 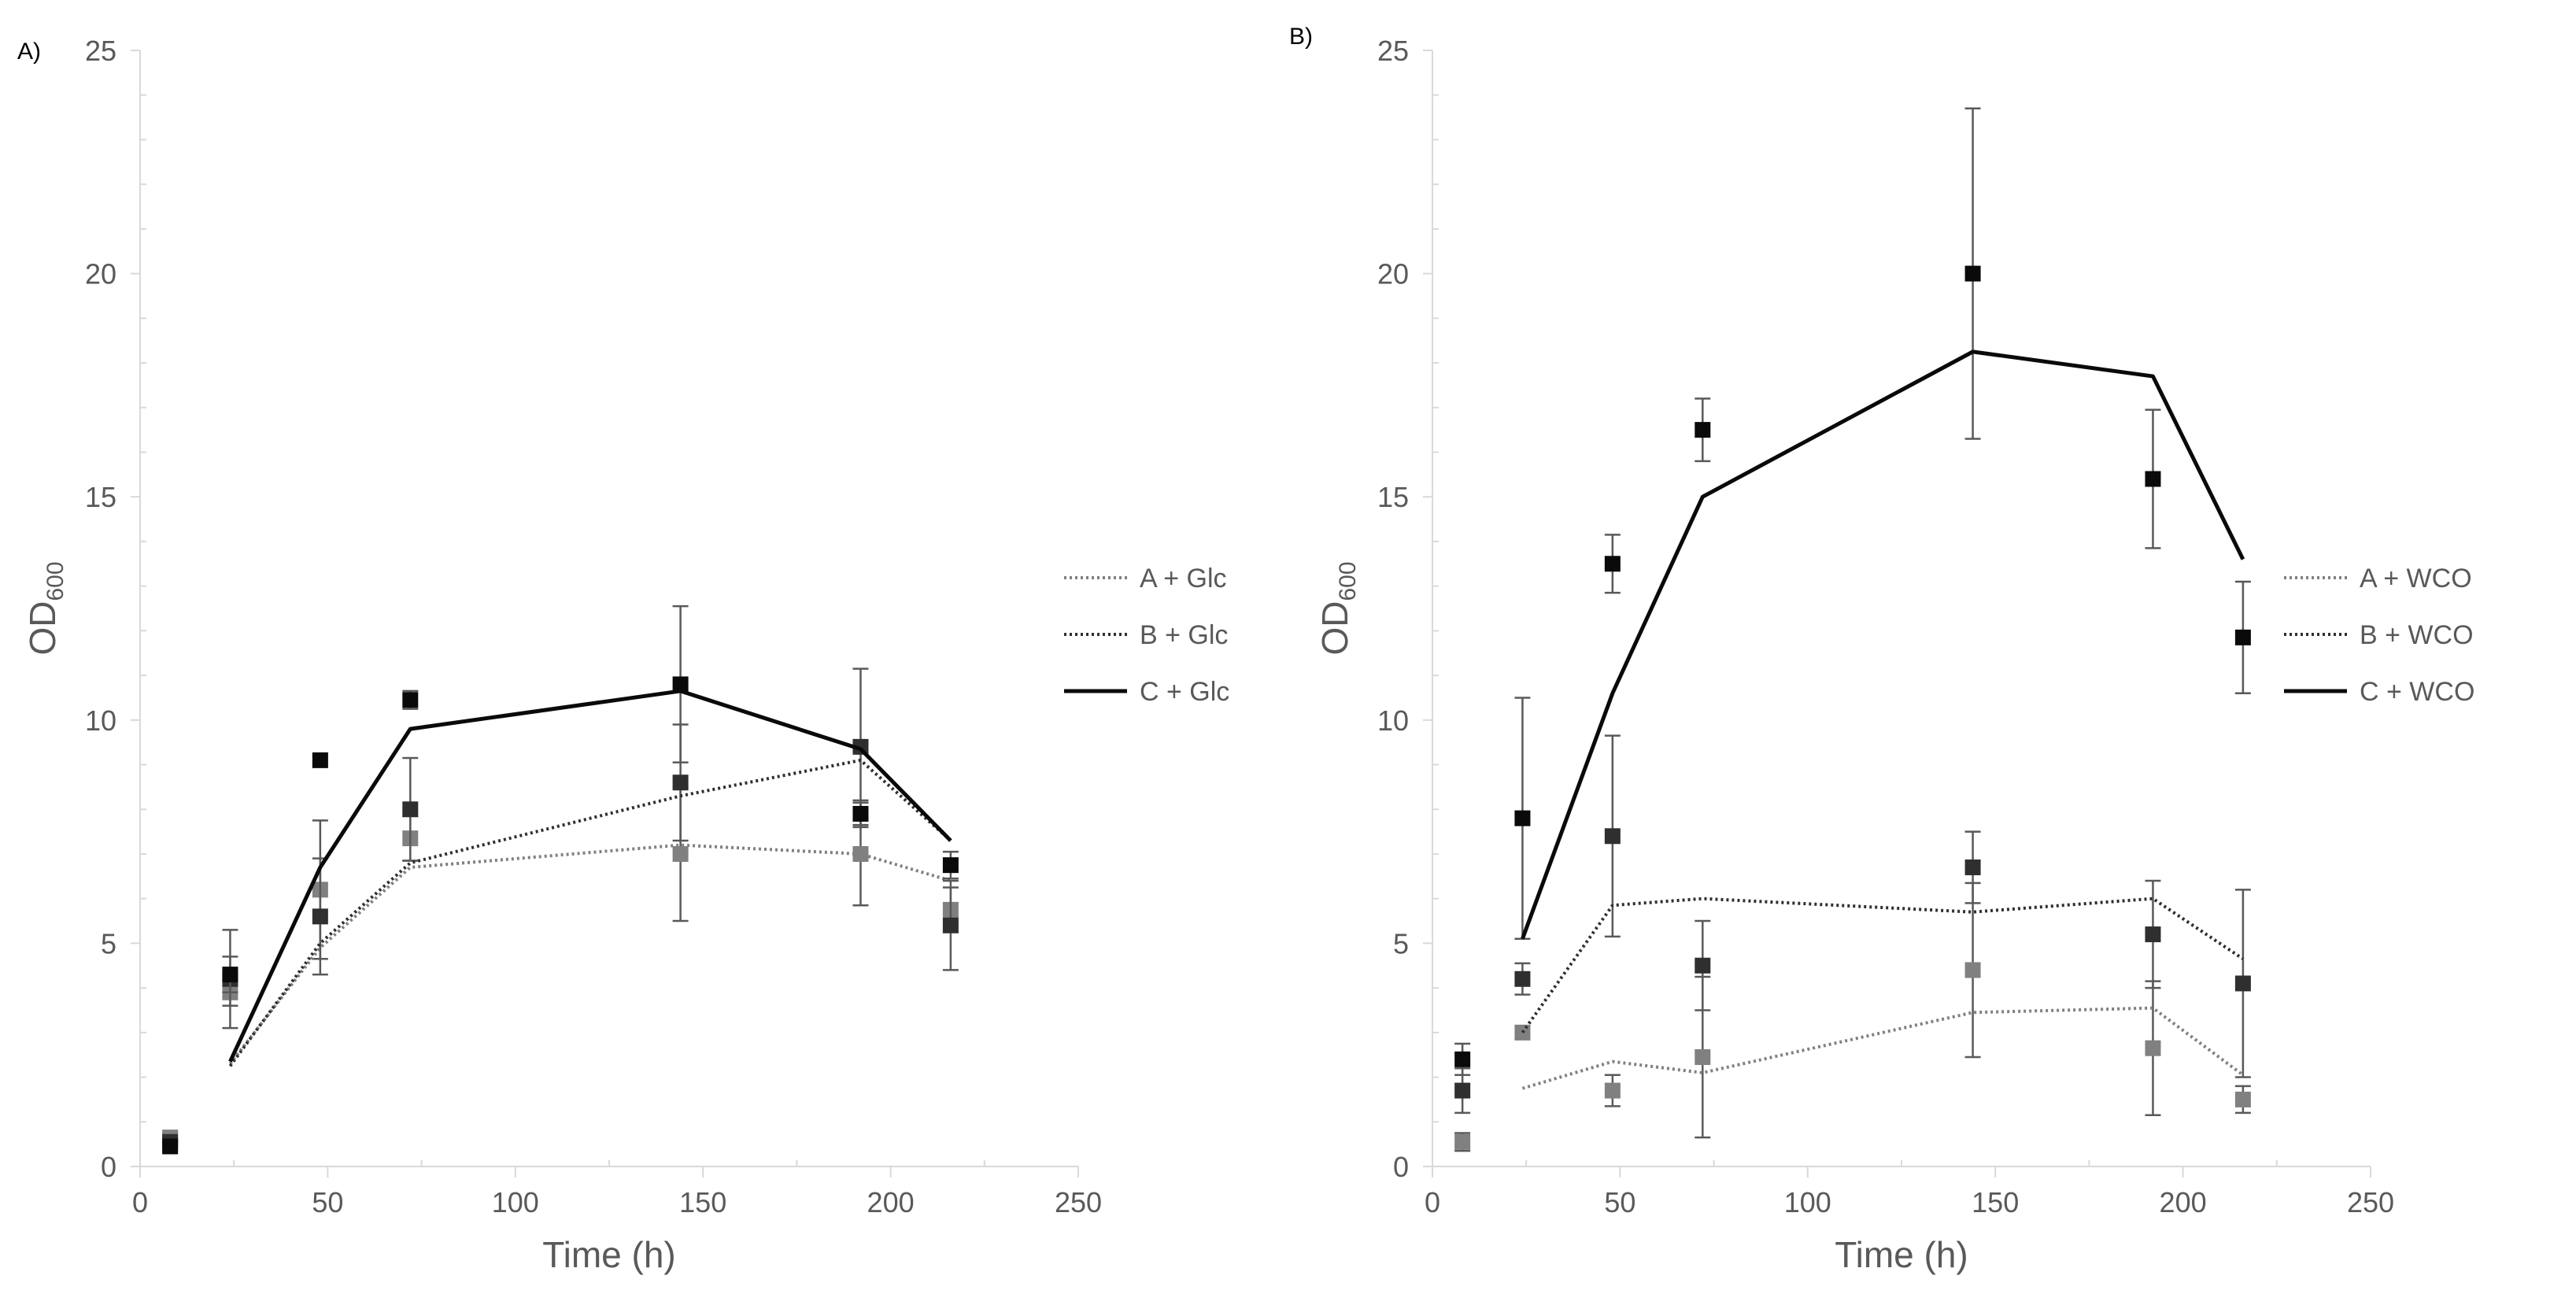 What do you see at coordinates (29, 52) in the screenshot?
I see `panel-label: A)` at bounding box center [29, 52].